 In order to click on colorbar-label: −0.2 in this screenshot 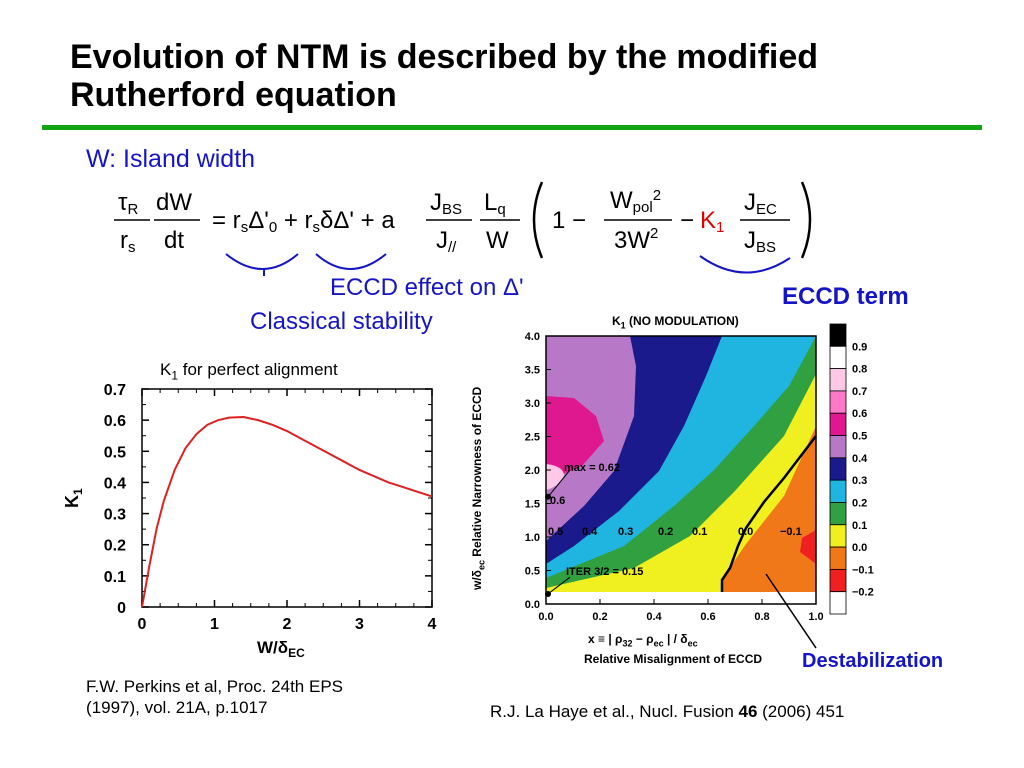, I will do `click(863, 593)`.